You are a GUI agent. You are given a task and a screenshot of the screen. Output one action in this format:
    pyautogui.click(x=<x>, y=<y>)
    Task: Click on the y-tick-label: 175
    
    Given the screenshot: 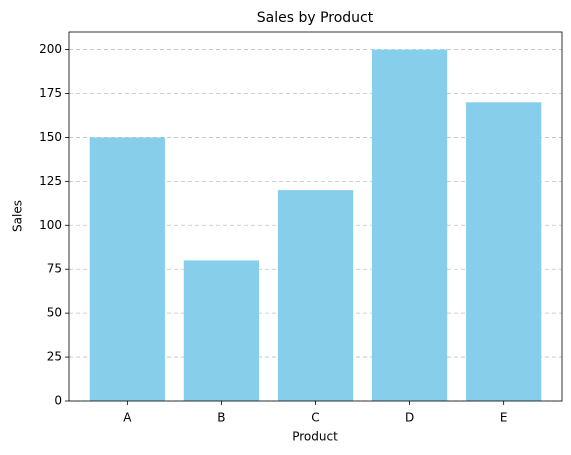 What is the action you would take?
    pyautogui.click(x=50, y=93)
    